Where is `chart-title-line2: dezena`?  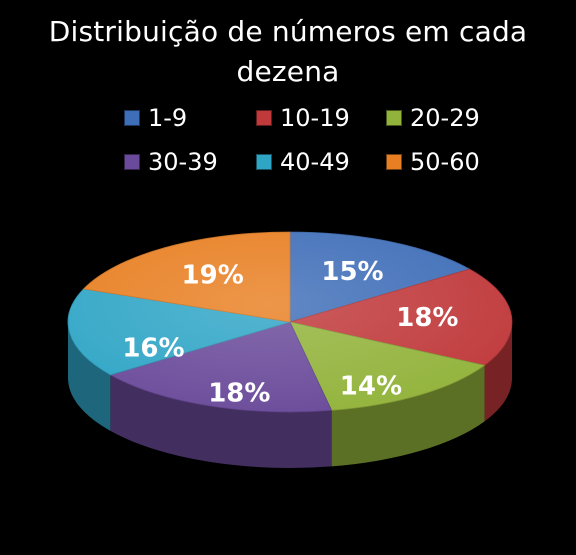 chart-title-line2: dezena is located at coordinates (288, 71).